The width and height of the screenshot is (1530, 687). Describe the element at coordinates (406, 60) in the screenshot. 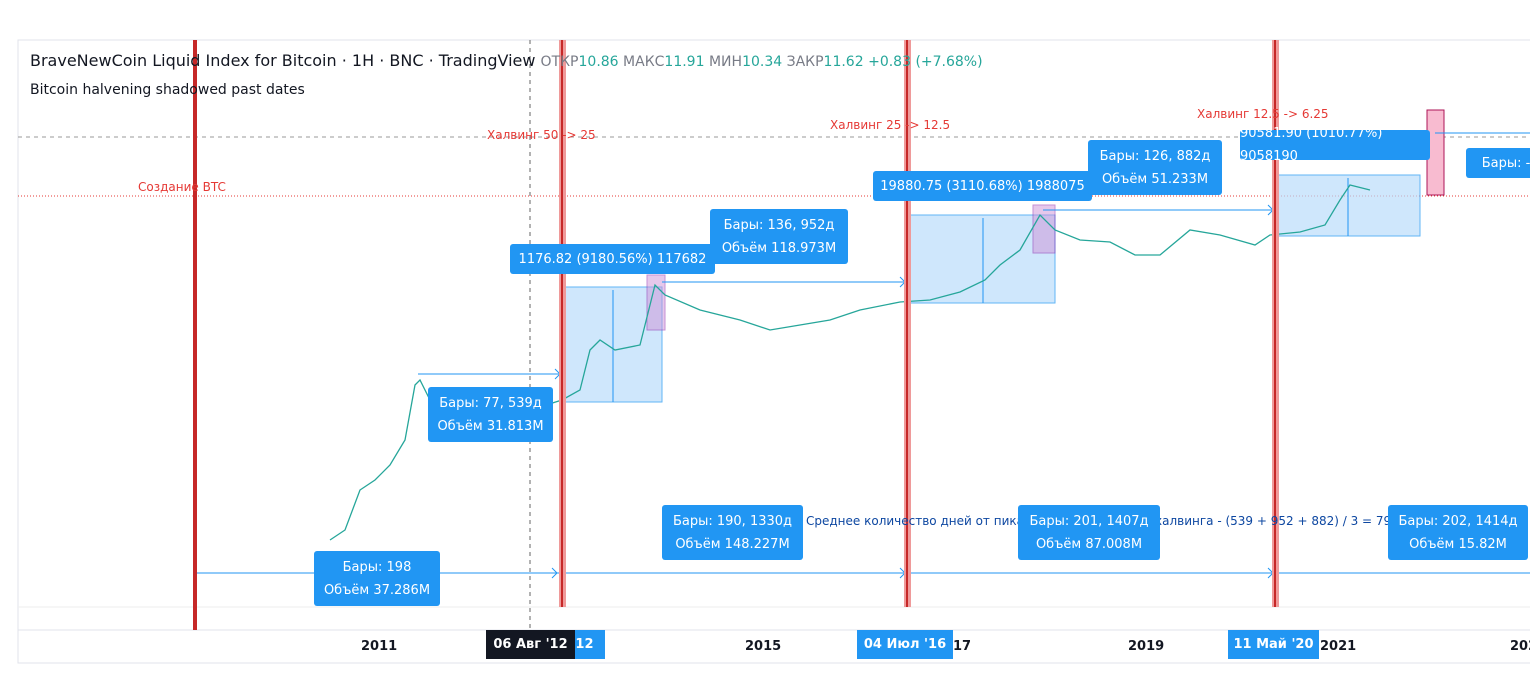

I see `exchange: BNC` at that location.